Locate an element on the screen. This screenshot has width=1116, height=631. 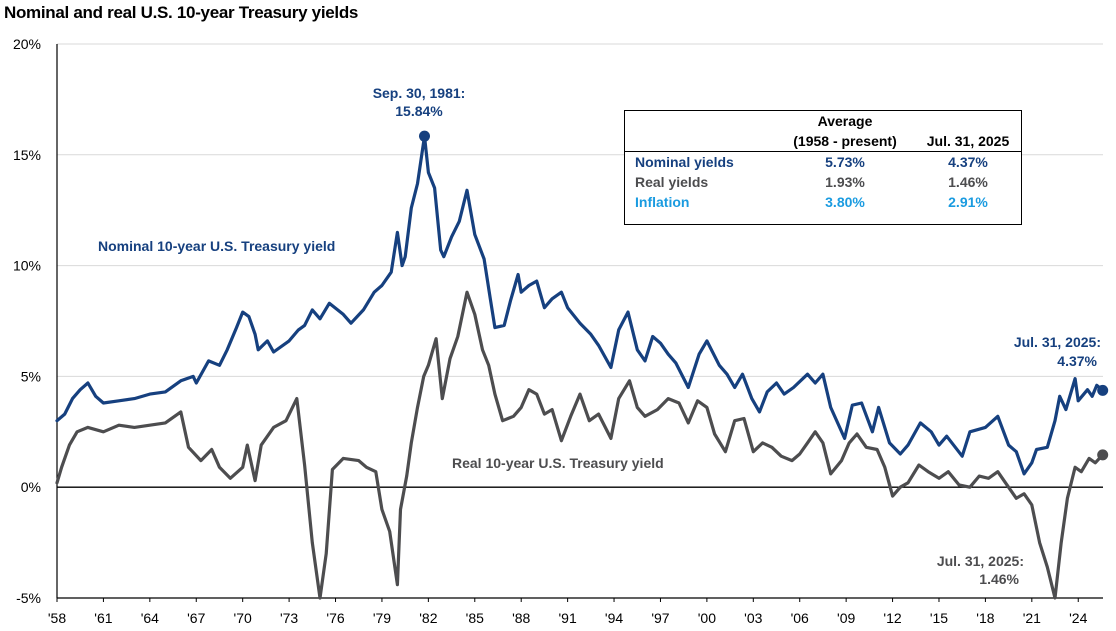
y-tick-label: 10% is located at coordinates (27, 266).